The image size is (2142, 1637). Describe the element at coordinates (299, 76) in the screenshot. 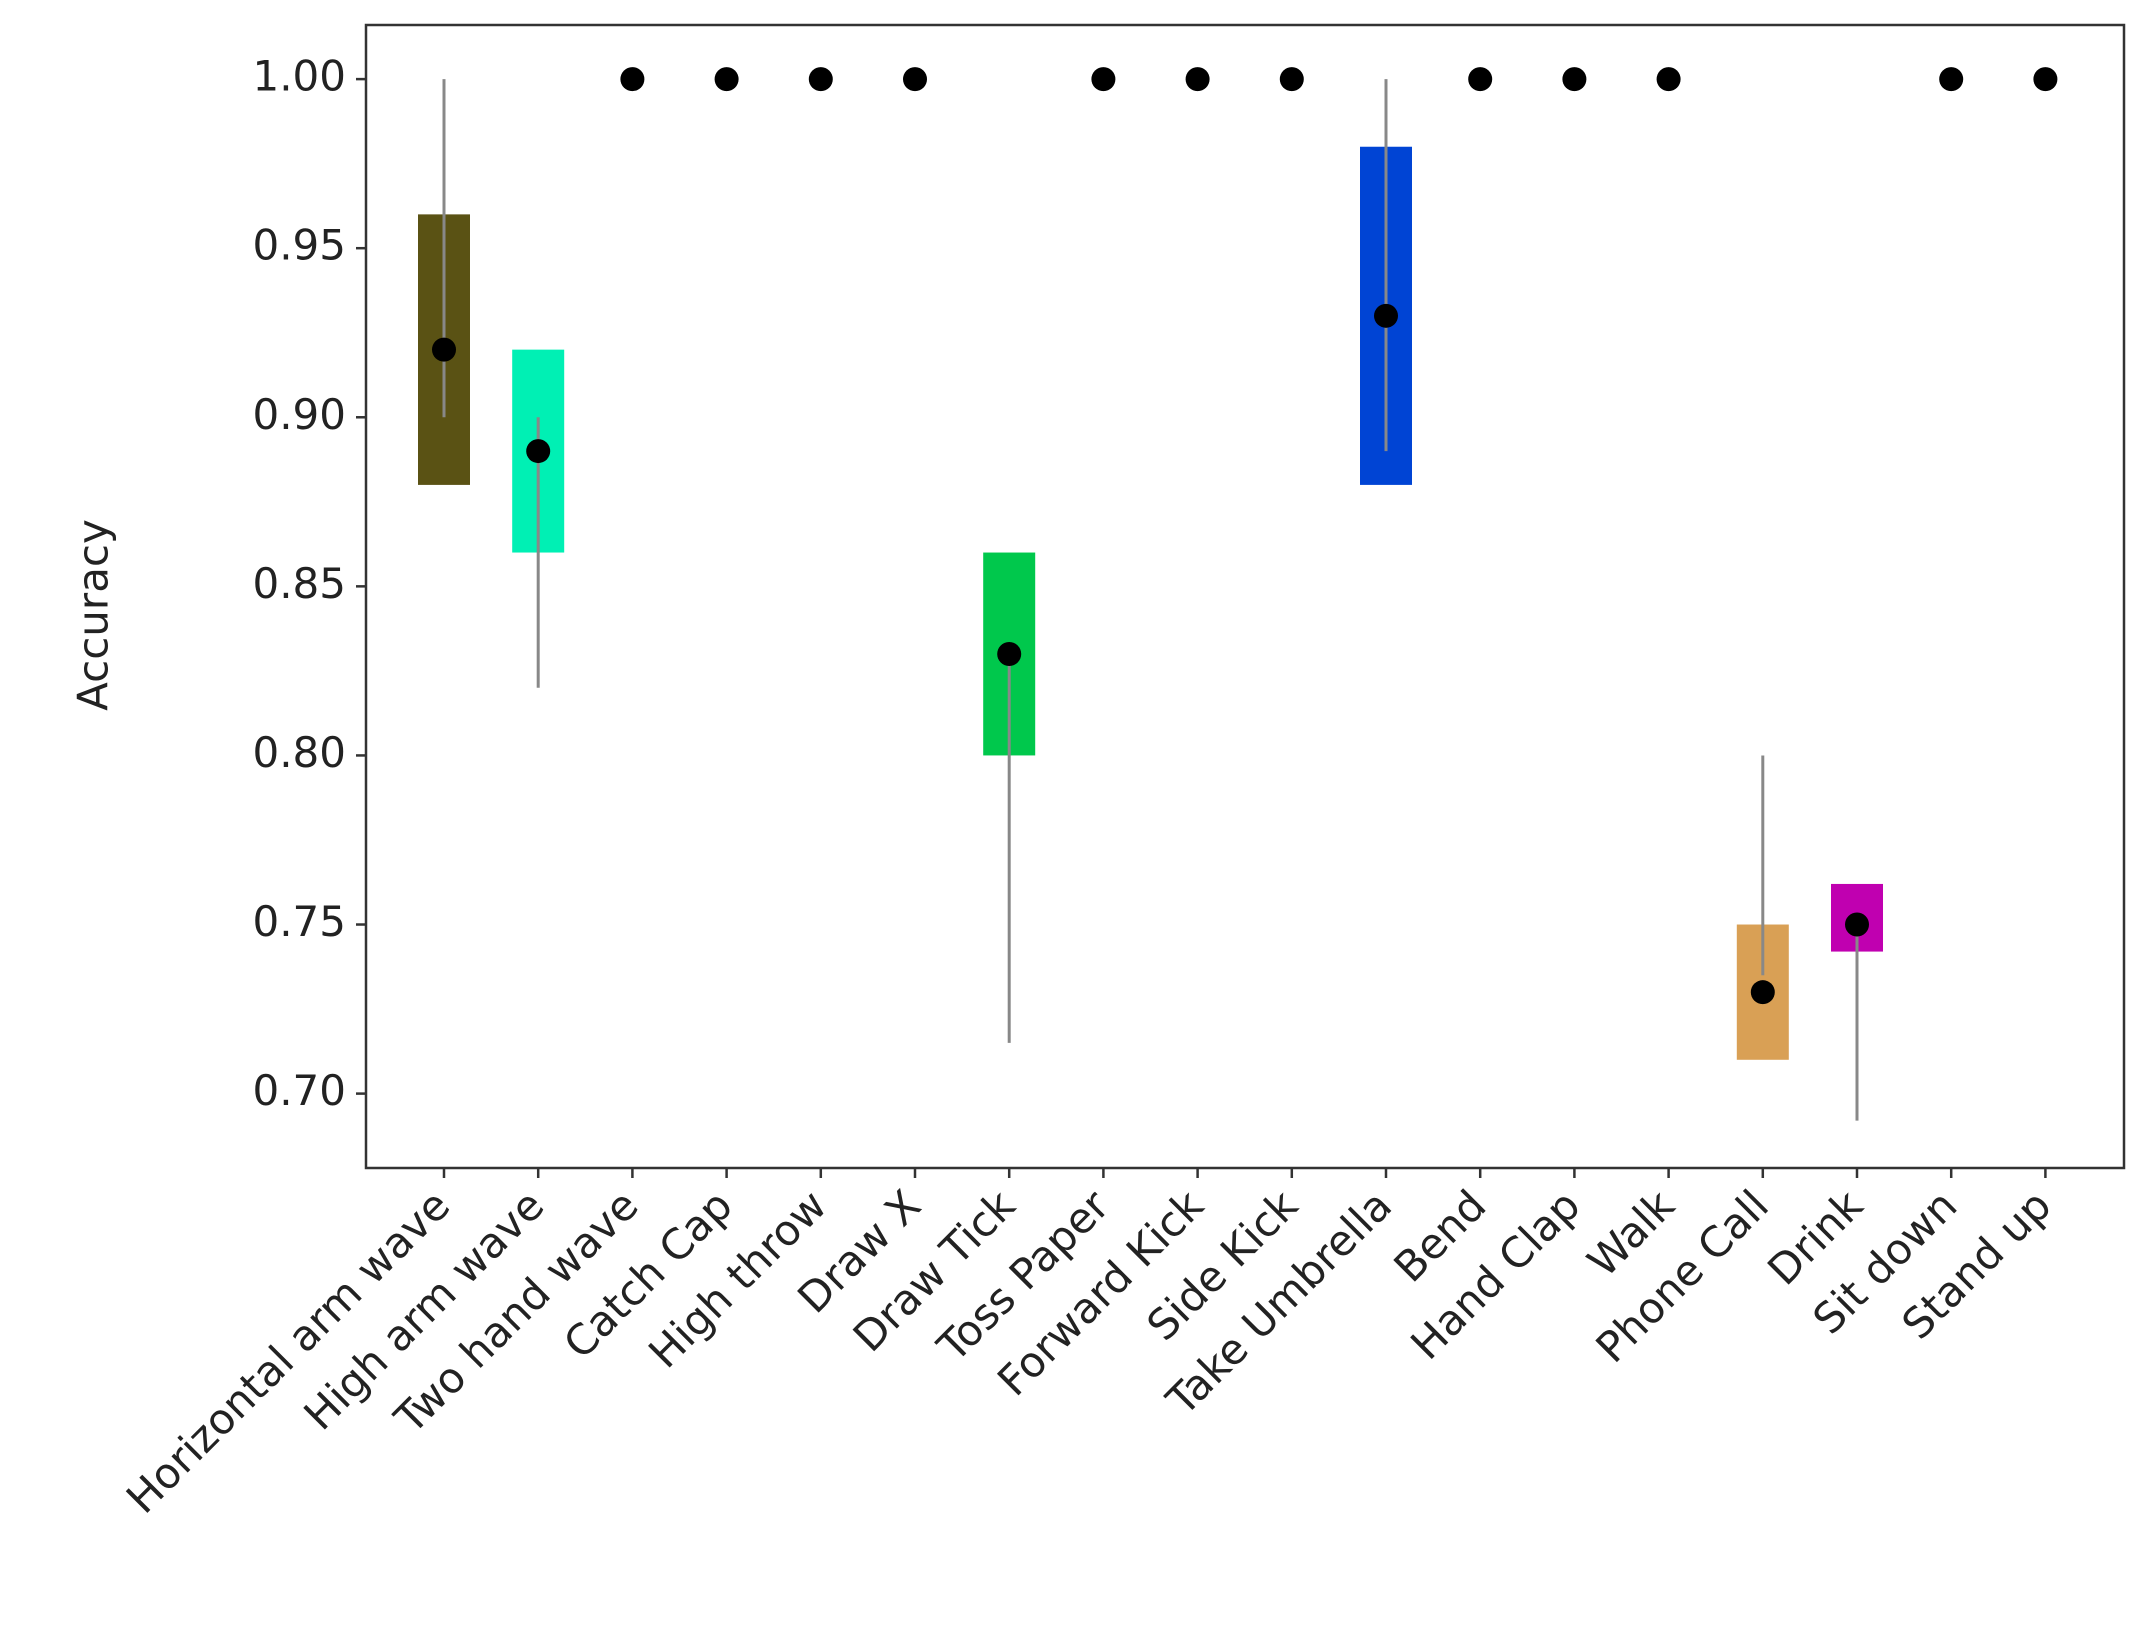

I see `y-tick-label: 1.00` at that location.